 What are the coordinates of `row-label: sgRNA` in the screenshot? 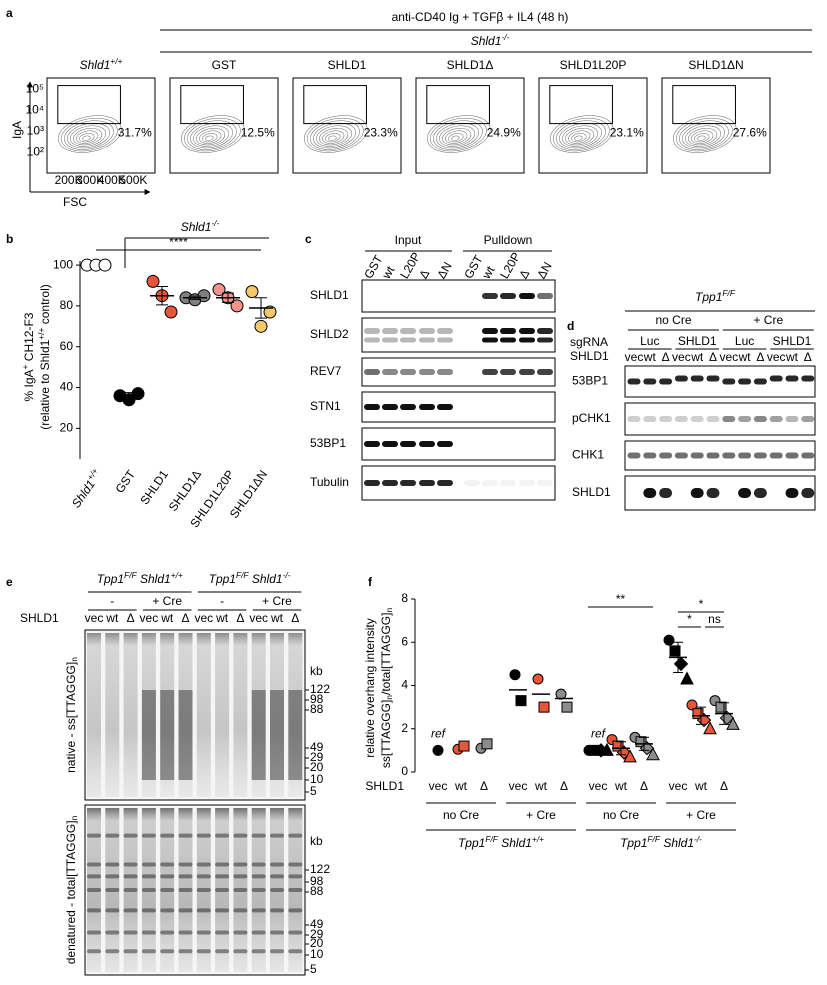 It's located at (589, 342).